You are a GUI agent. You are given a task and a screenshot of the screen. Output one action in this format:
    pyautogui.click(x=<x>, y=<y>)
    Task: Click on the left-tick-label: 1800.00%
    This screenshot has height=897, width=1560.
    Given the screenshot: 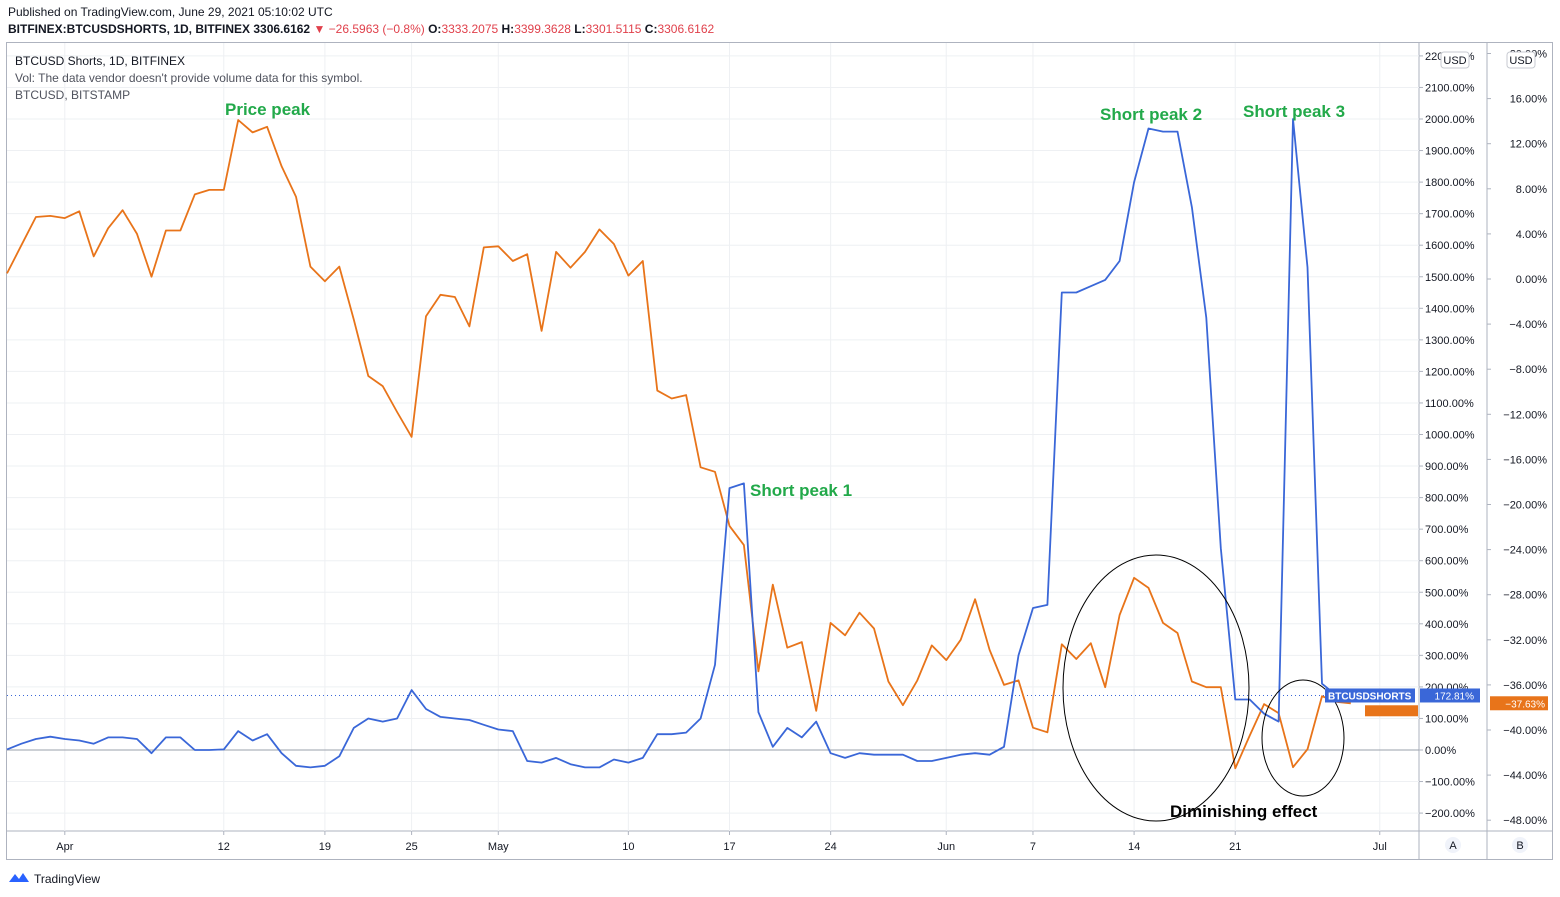 What is the action you would take?
    pyautogui.click(x=1450, y=183)
    